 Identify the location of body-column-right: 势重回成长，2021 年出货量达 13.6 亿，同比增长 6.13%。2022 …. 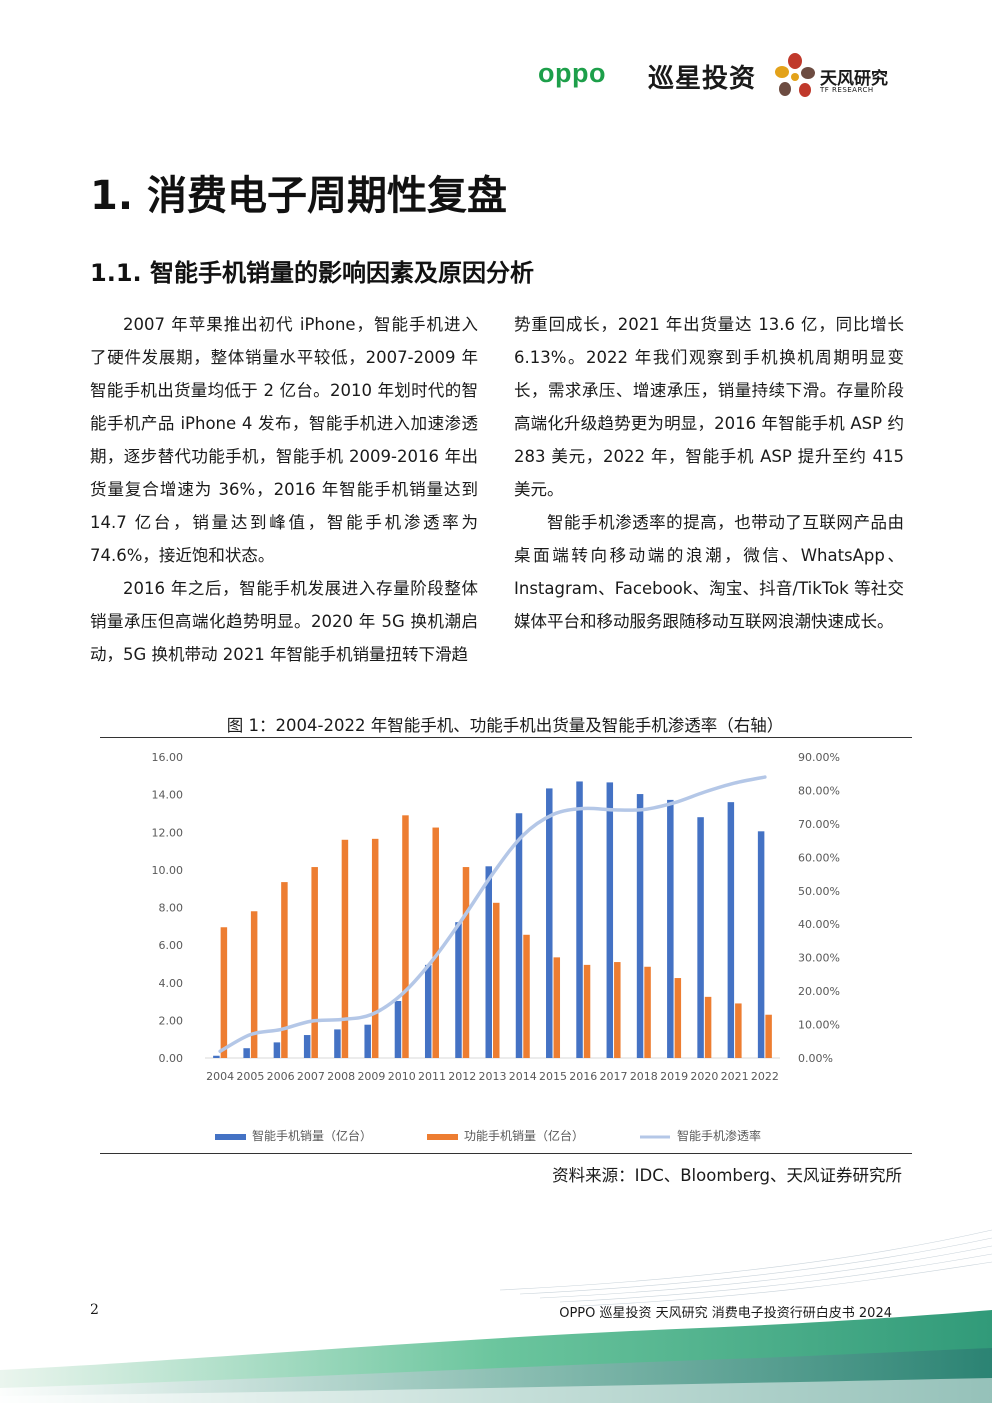
(709, 473).